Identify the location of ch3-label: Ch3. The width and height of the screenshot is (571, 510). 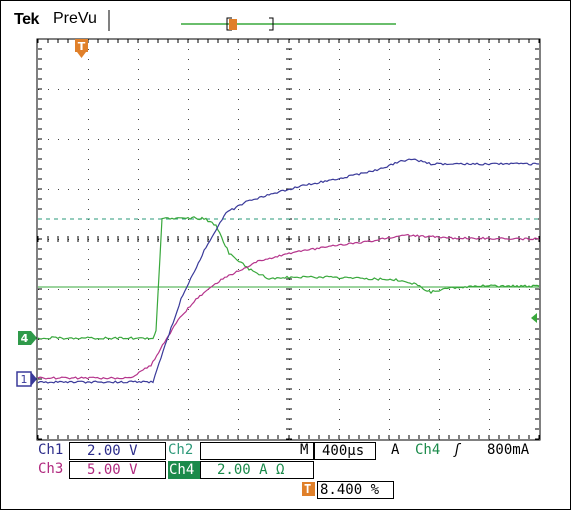
(50, 469).